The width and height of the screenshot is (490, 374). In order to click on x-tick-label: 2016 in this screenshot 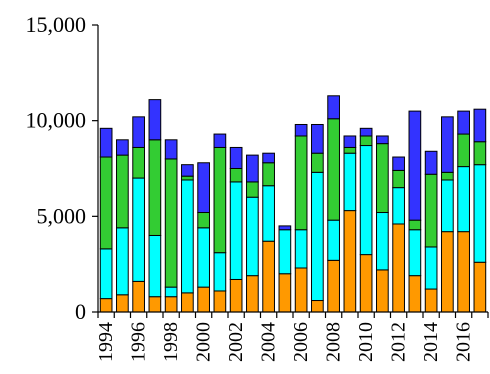, I will do `click(464, 342)`.